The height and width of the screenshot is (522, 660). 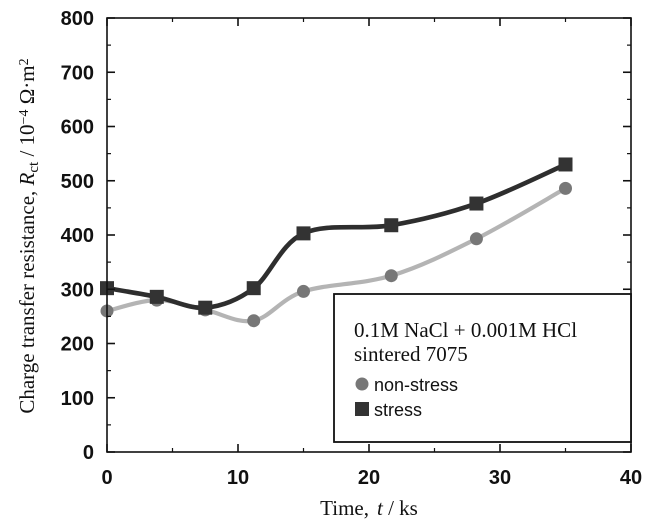 What do you see at coordinates (77, 182) in the screenshot?
I see `y-tick-label-6: 500` at bounding box center [77, 182].